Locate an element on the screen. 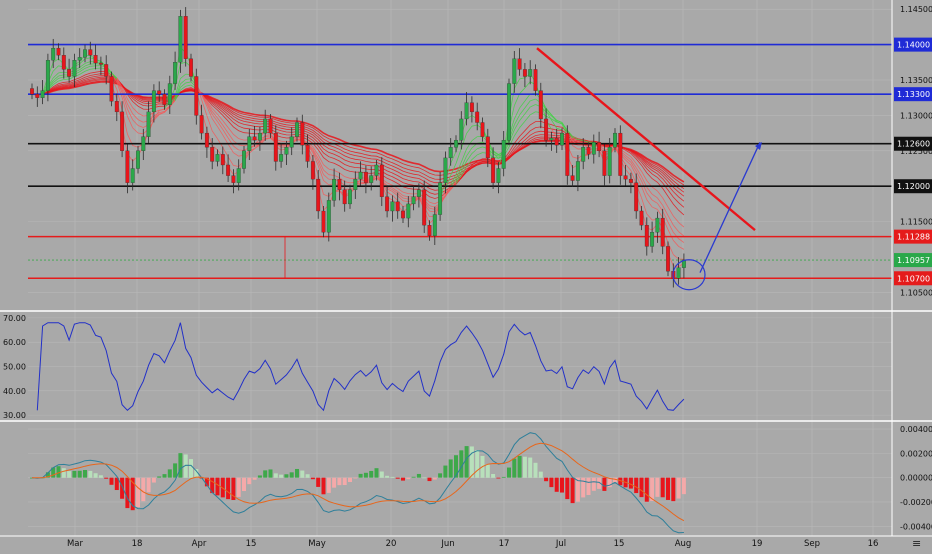 This screenshot has height=554, width=932. macd-tick-label: 0.00000 is located at coordinates (916, 478).